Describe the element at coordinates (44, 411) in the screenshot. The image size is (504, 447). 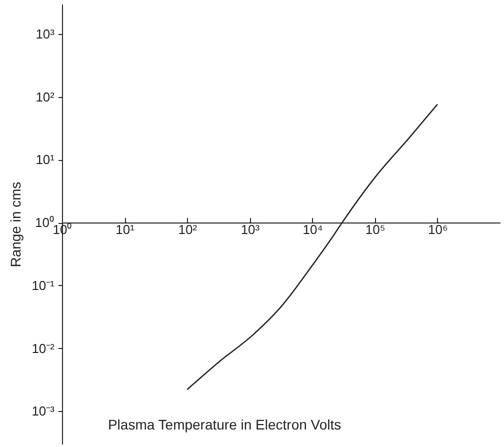
I see `y-tick-label: 10⁻³` at that location.